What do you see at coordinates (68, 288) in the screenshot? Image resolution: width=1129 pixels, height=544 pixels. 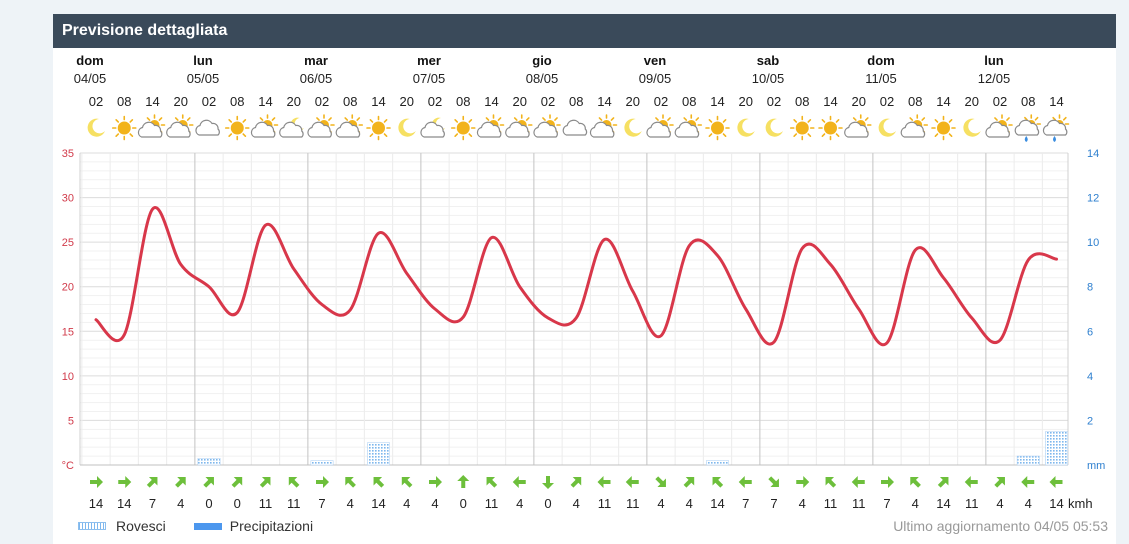 I see `y-tick-label: 20` at bounding box center [68, 288].